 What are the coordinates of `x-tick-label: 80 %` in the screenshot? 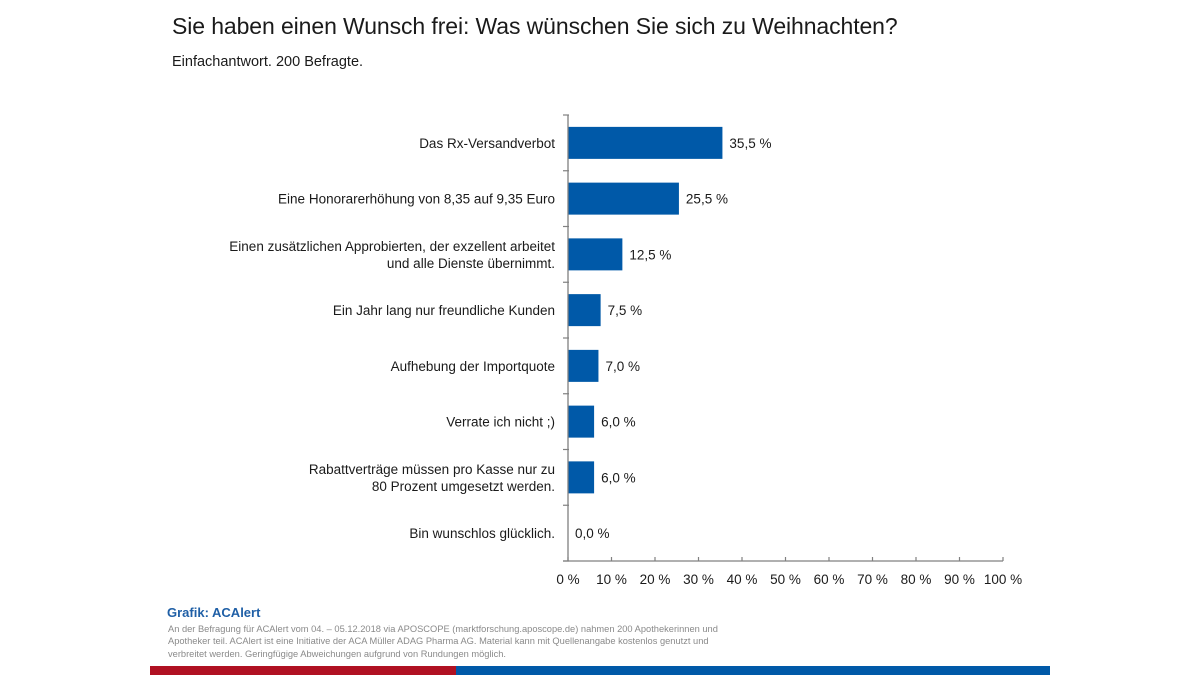 It's located at (916, 579).